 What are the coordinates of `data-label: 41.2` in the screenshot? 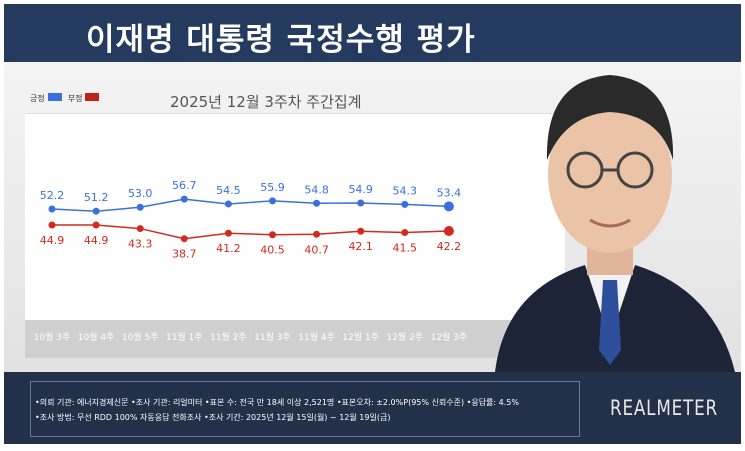 It's located at (228, 248).